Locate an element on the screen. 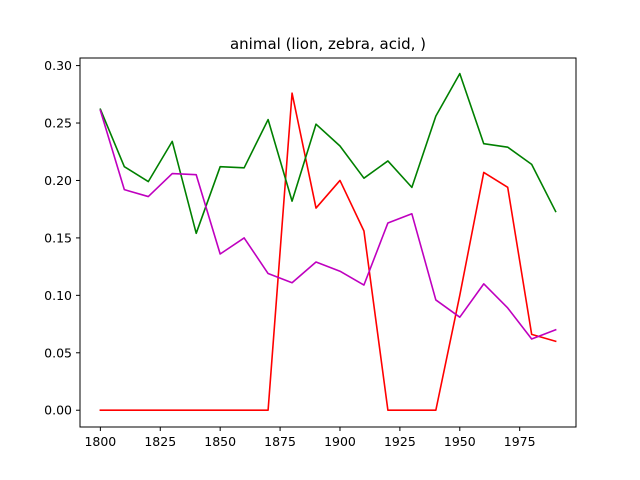 Image resolution: width=640 pixels, height=480 pixels. y-tick-label: 0.05 is located at coordinates (58, 352).